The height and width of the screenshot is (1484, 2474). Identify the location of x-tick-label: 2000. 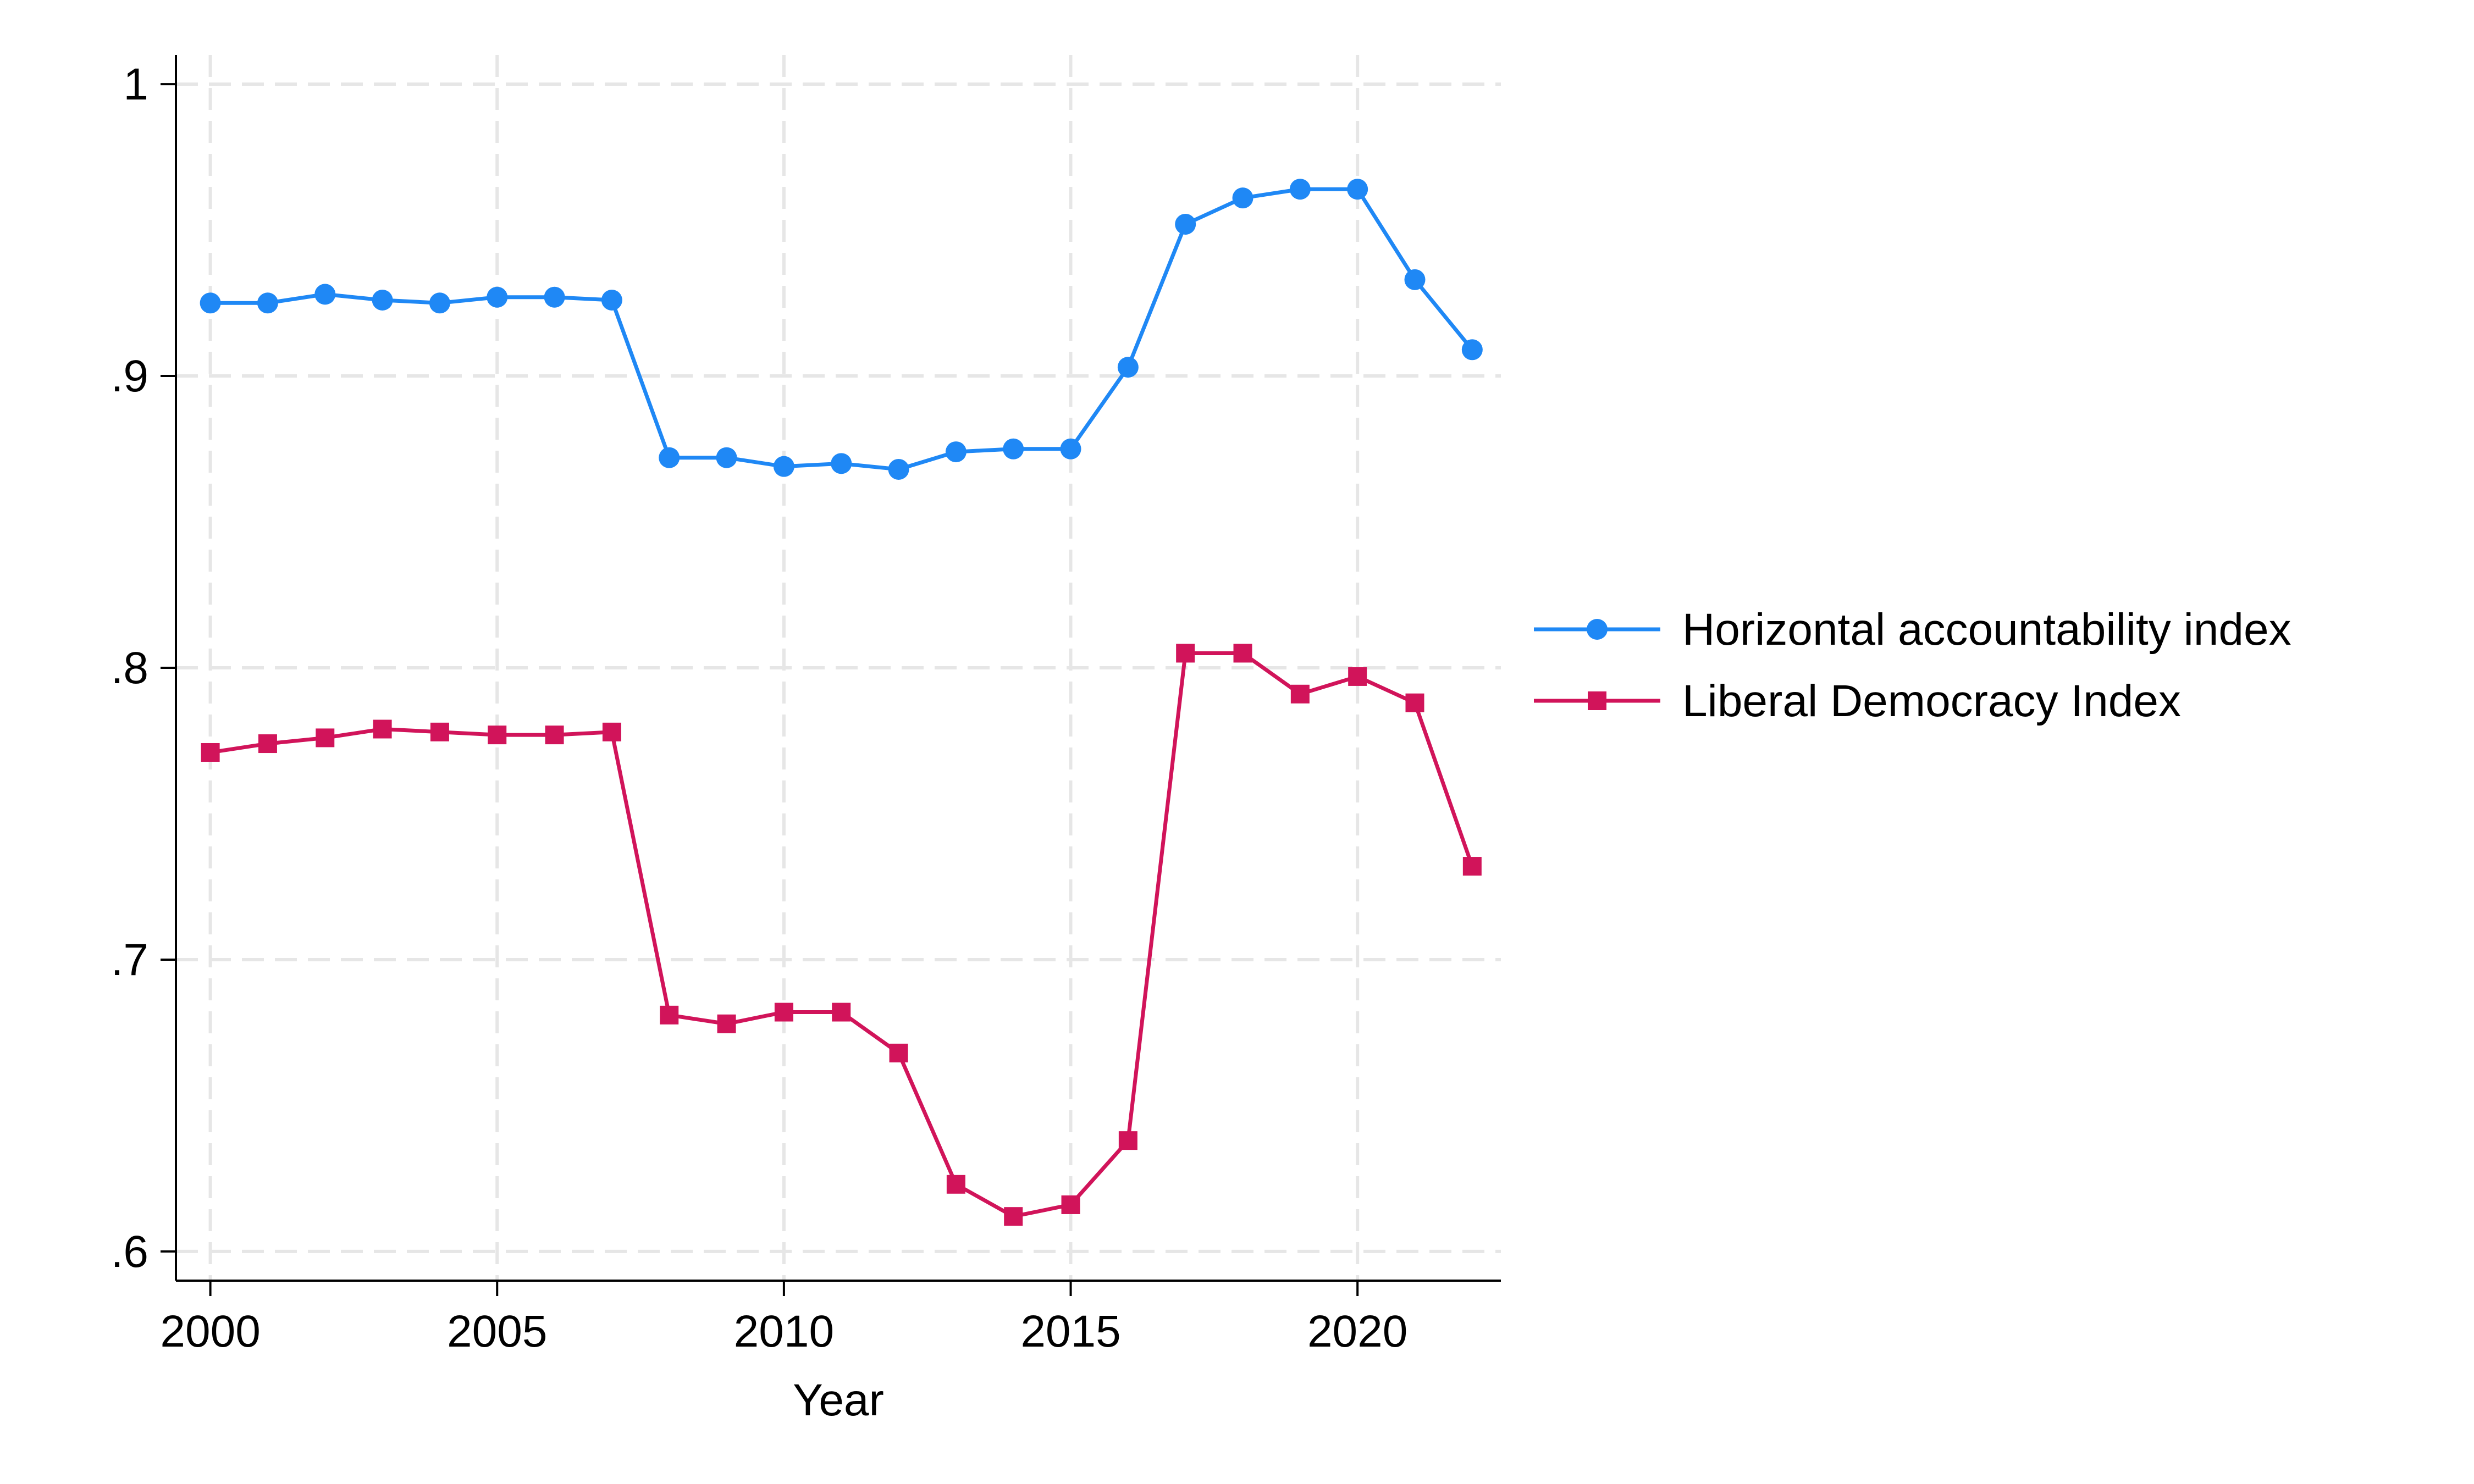
(210, 1331).